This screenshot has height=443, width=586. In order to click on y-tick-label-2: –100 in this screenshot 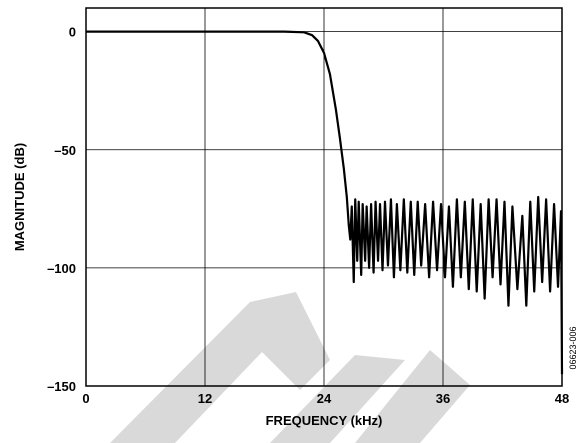, I will do `click(61, 268)`.